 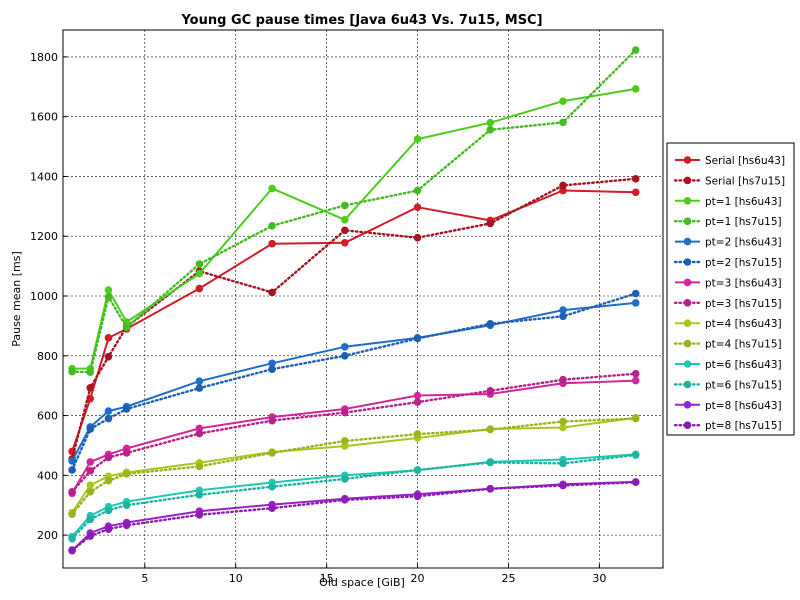 I want to click on legend-item: pt=8 [hs6u43], so click(x=728, y=406).